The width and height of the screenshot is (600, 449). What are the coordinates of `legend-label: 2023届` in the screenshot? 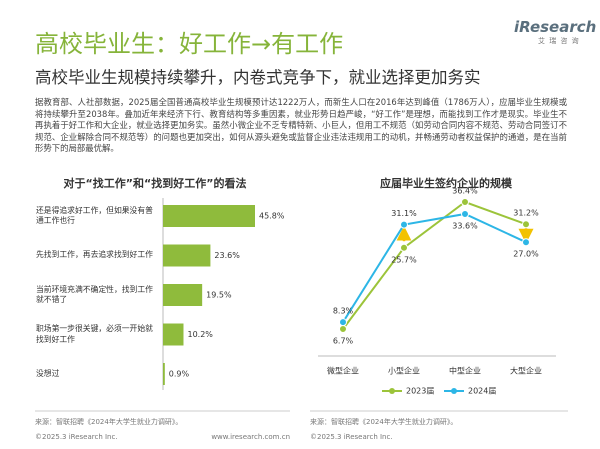 It's located at (420, 391).